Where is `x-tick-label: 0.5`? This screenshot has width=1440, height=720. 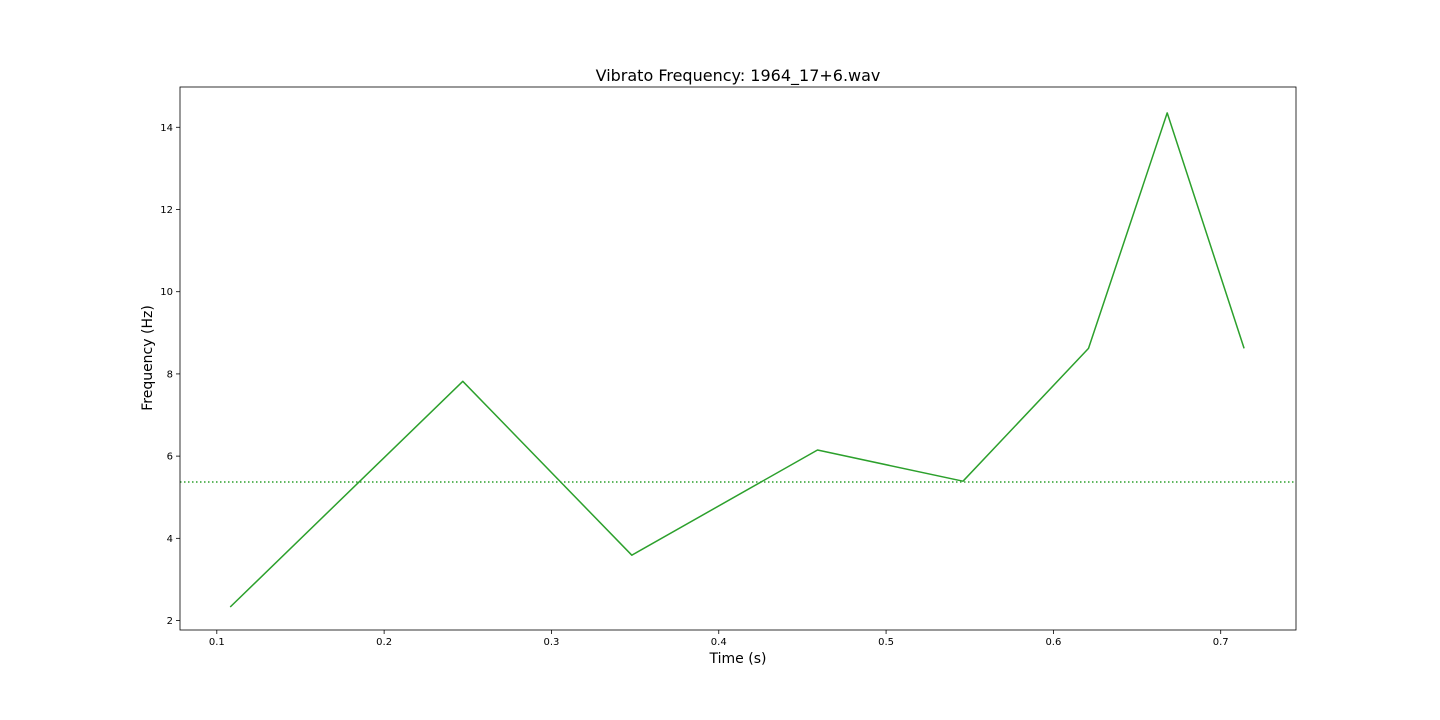 x-tick-label: 0.5 is located at coordinates (886, 642).